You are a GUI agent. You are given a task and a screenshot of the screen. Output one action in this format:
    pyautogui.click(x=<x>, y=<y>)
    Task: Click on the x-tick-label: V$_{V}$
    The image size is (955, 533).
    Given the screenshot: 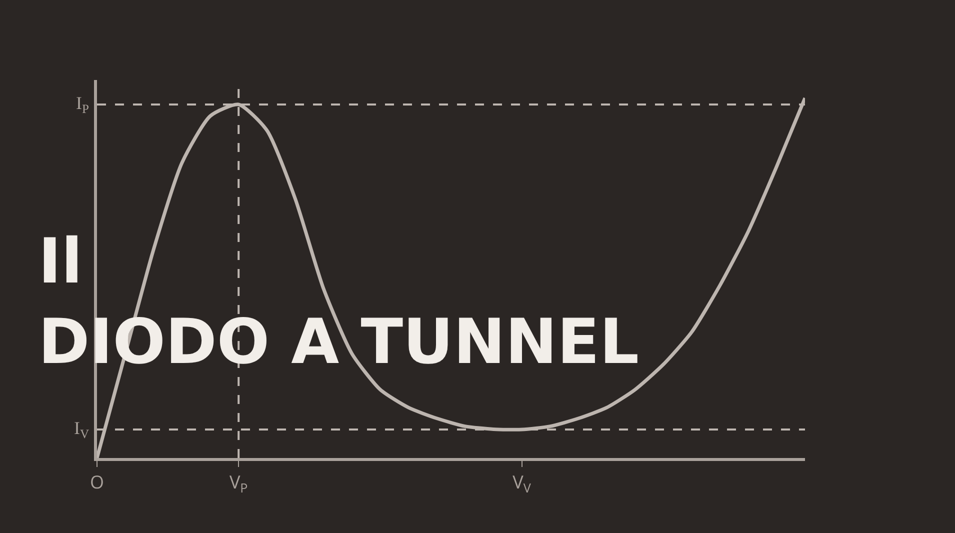 What is the action you would take?
    pyautogui.click(x=522, y=483)
    